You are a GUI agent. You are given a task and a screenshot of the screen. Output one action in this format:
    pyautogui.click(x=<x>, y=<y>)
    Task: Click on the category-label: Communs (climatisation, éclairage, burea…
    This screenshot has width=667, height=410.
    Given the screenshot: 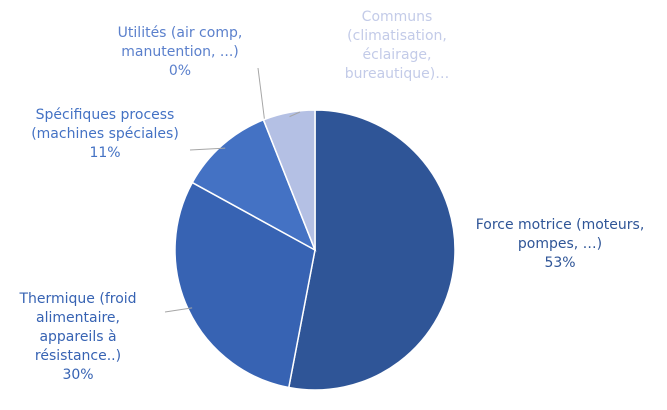 What is the action you would take?
    pyautogui.click(x=397, y=45)
    